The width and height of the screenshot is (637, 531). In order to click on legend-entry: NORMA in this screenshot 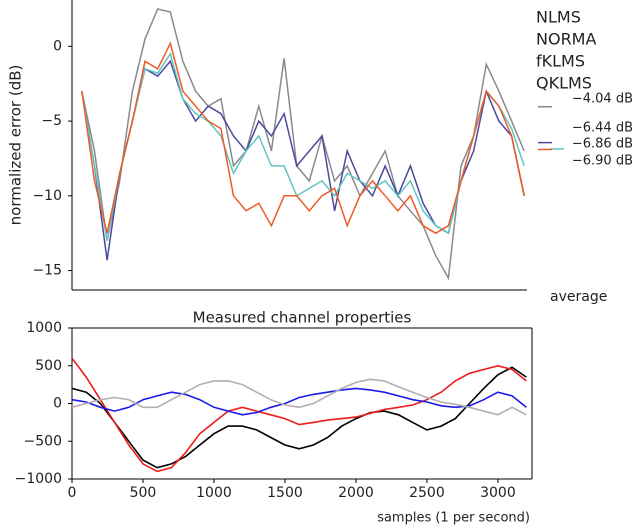, I will do `click(566, 39)`.